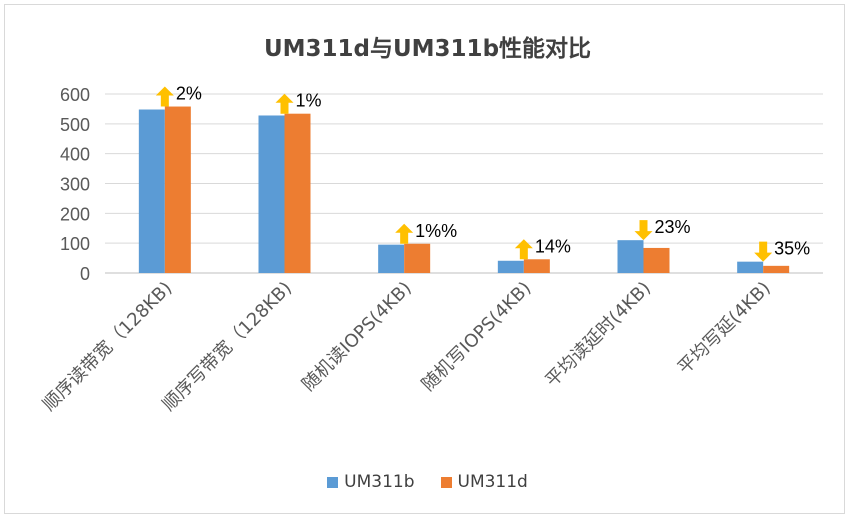 This screenshot has height=525, width=855. Describe the element at coordinates (477, 337) in the screenshot. I see `x-tick-label: 随机写IOPS(4KB)` at that location.